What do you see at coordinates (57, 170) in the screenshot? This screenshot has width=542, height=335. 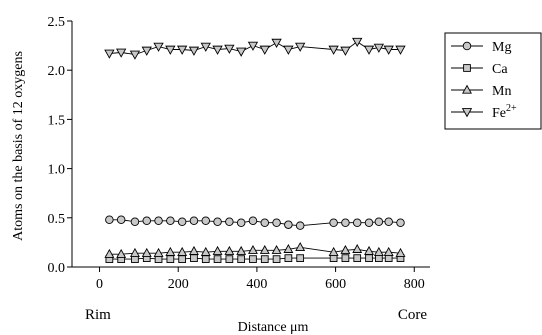 I see `y-tick-label: 1.0` at bounding box center [57, 170].